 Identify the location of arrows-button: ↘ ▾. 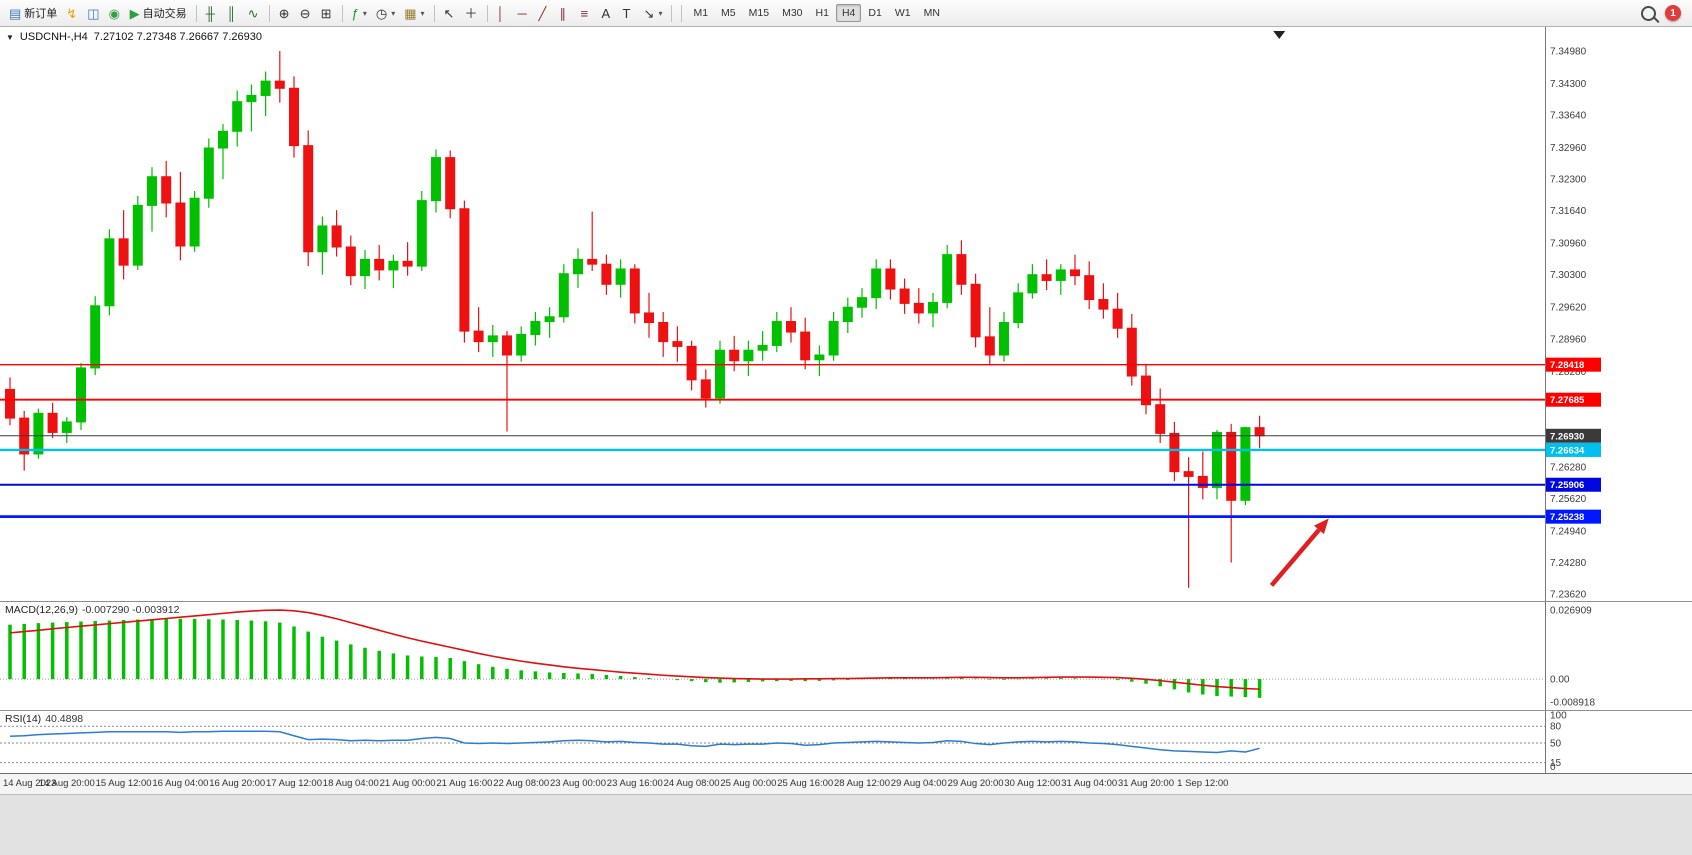
(653, 13).